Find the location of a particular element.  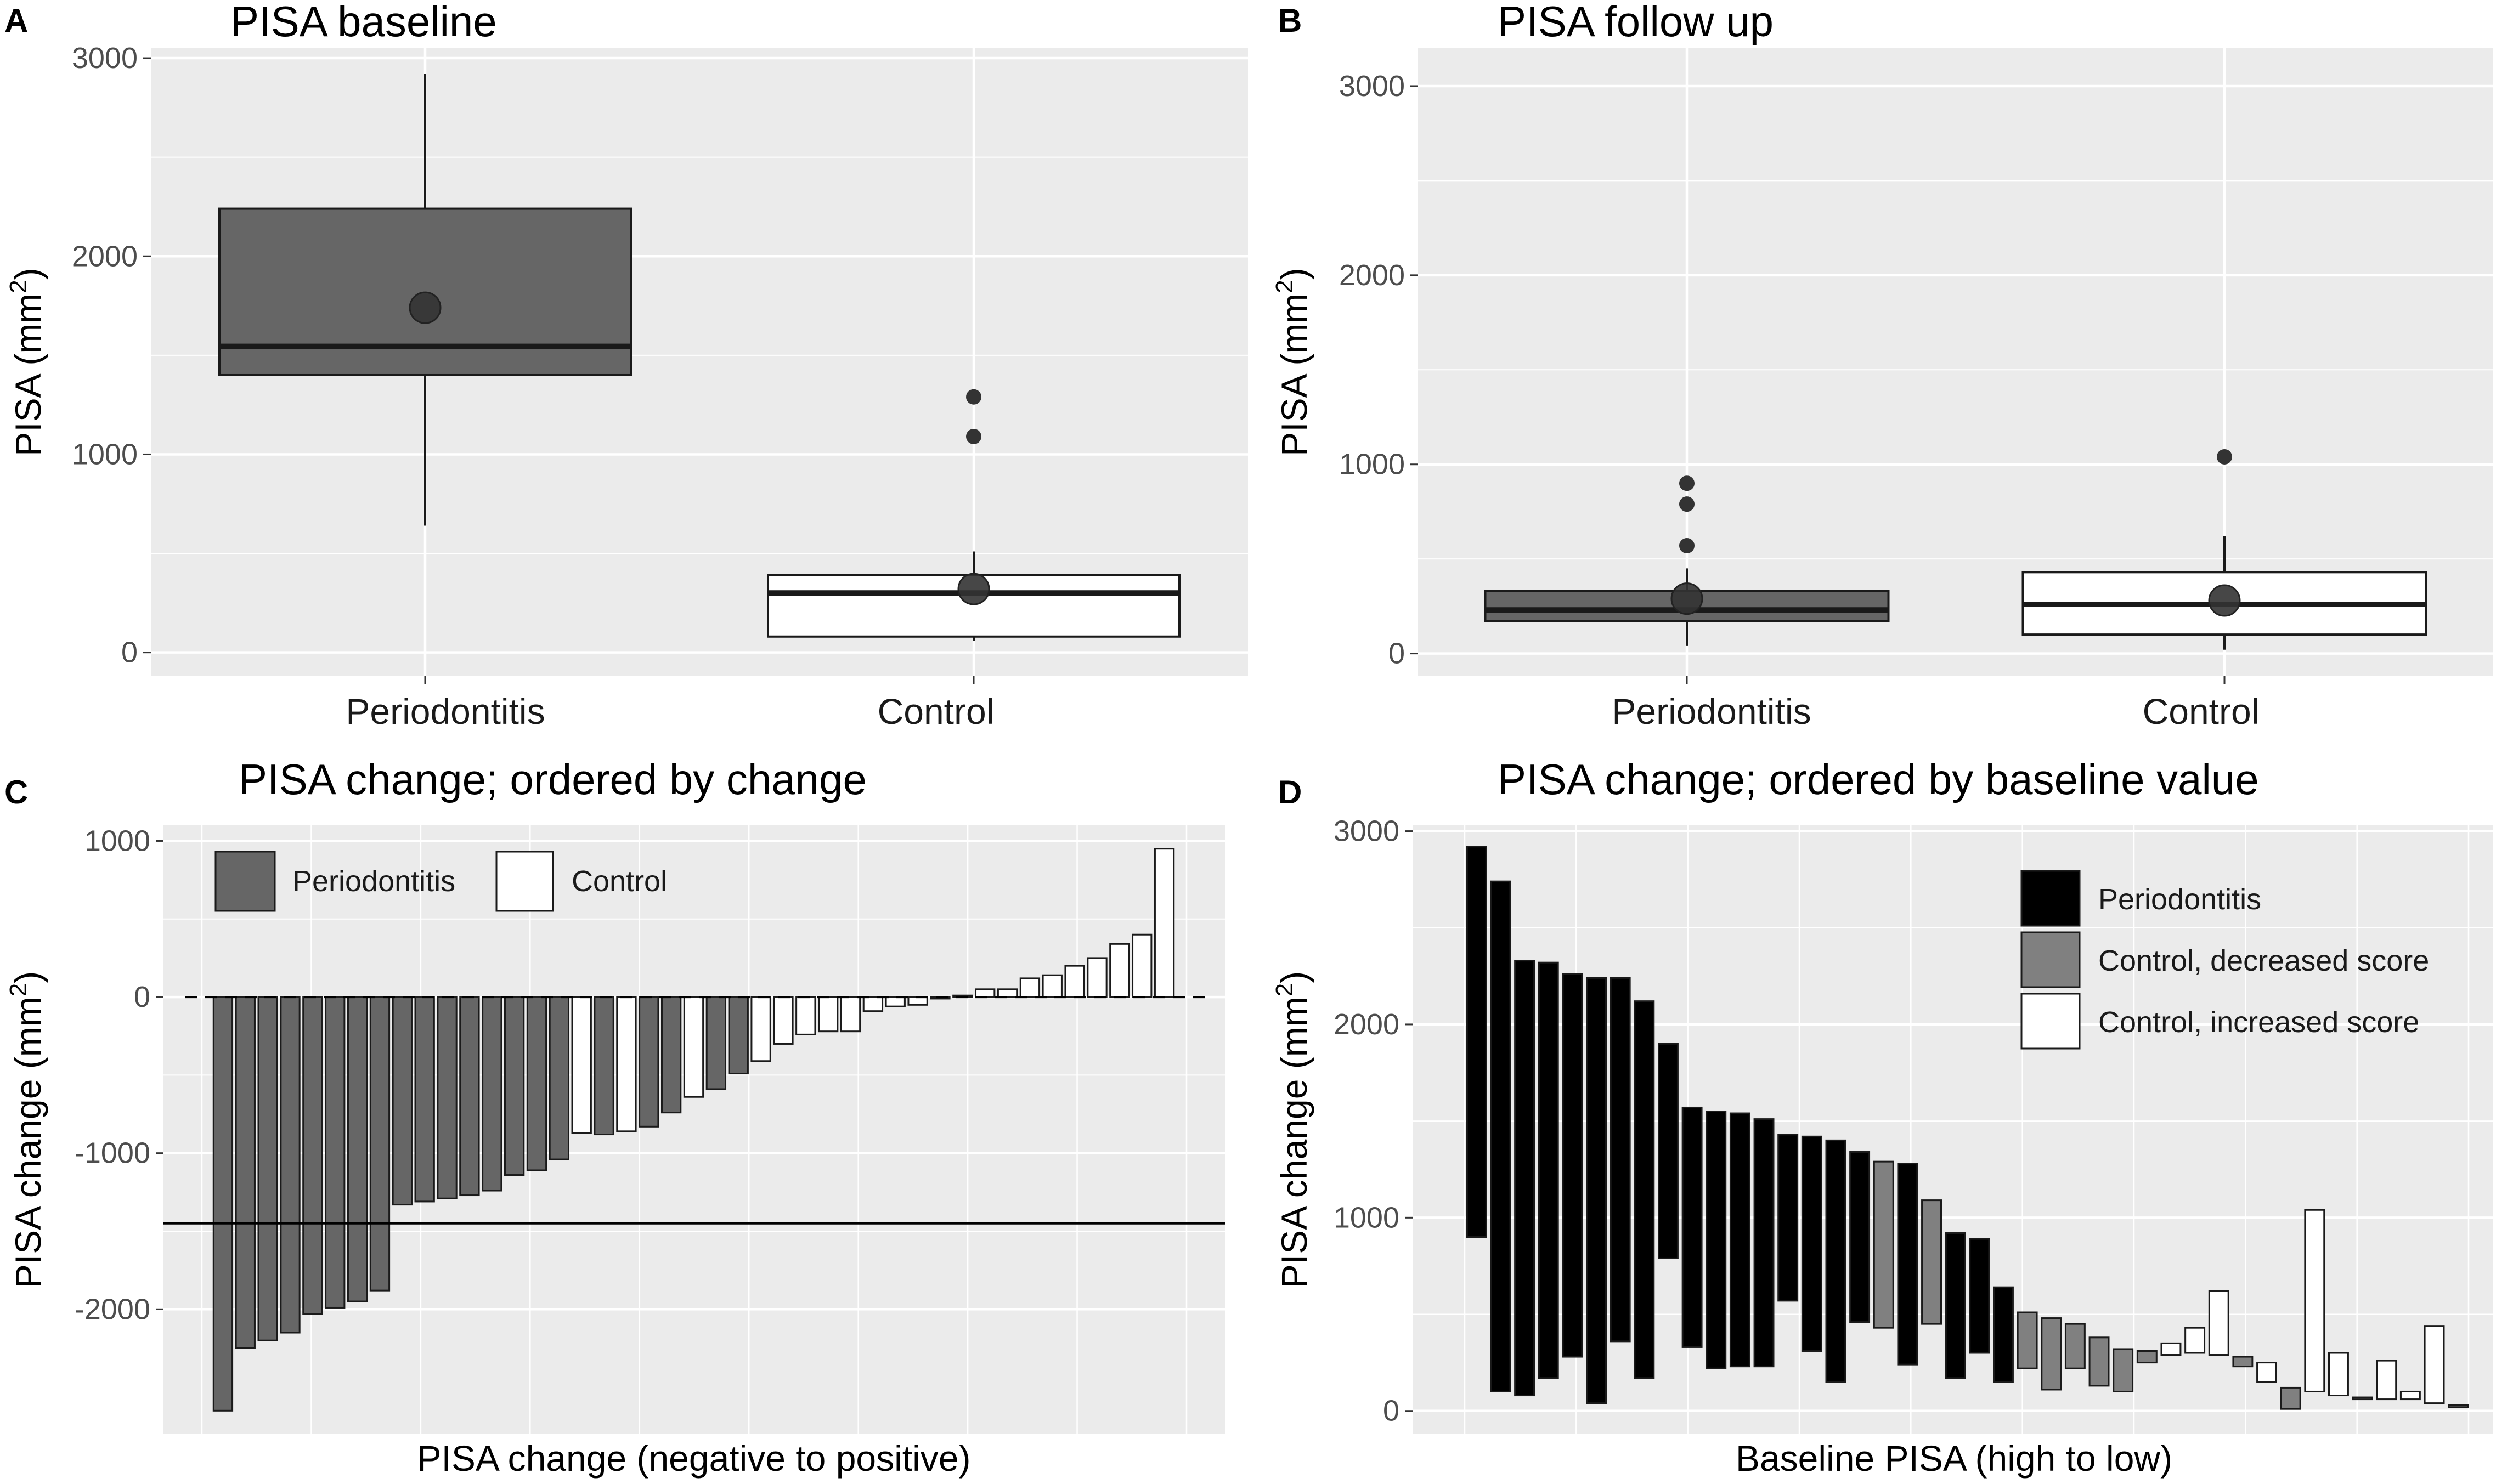

panel-b-y-axis-title: PISA (mm2) is located at coordinates (1293, 362).